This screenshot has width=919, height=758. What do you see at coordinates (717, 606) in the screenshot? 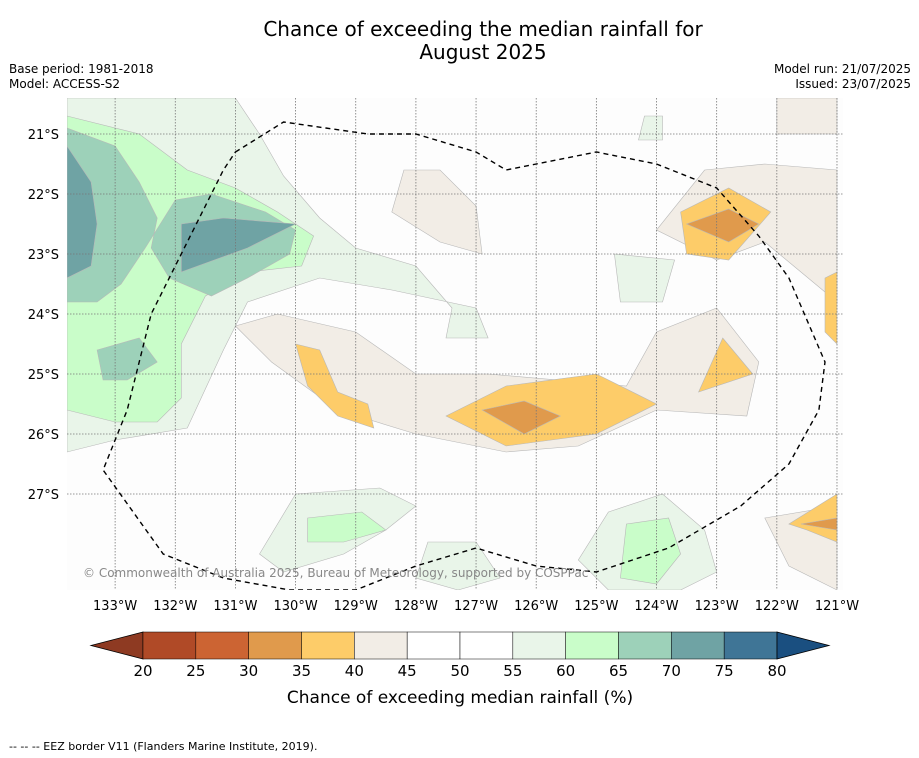
I see `x-tick-label: 123°W` at bounding box center [717, 606].